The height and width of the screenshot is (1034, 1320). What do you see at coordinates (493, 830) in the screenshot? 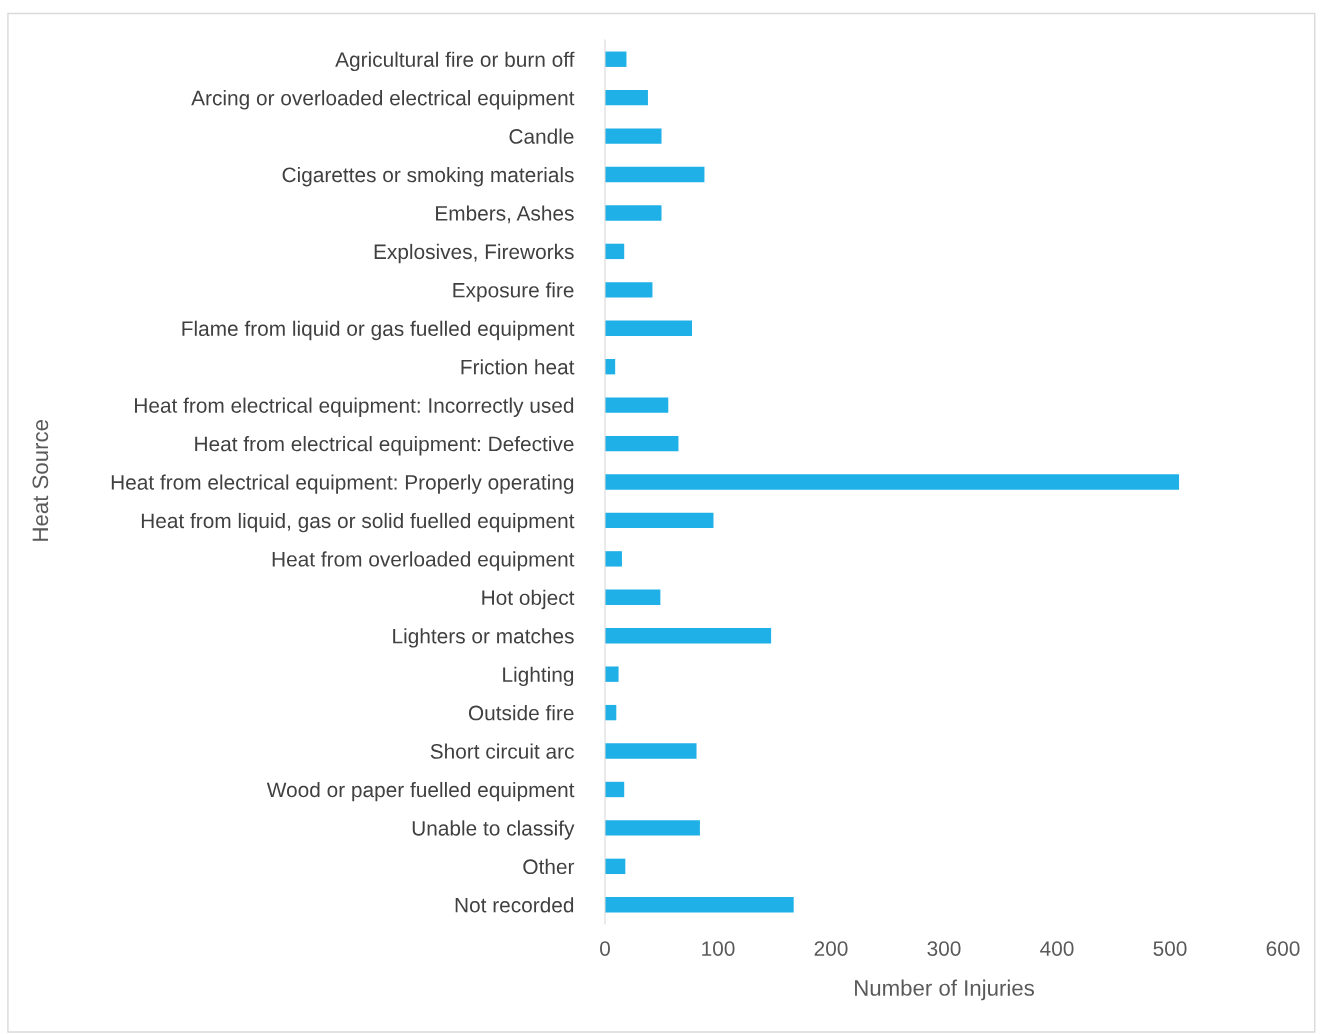
I see `y-tick-label: Unable to classify` at bounding box center [493, 830].